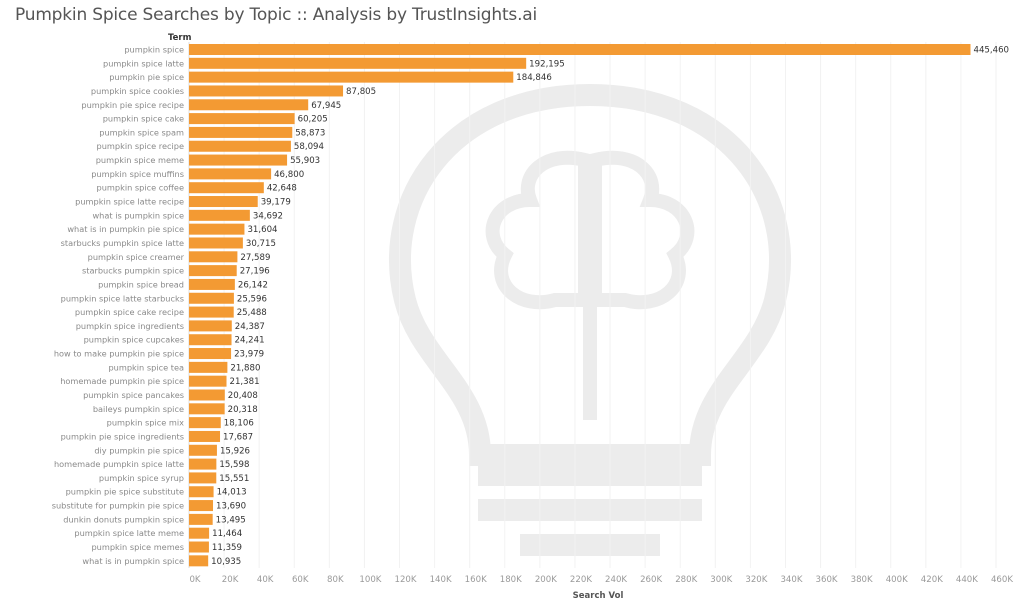 This screenshot has height=605, width=1024. I want to click on value-label: 24,387, so click(250, 327).